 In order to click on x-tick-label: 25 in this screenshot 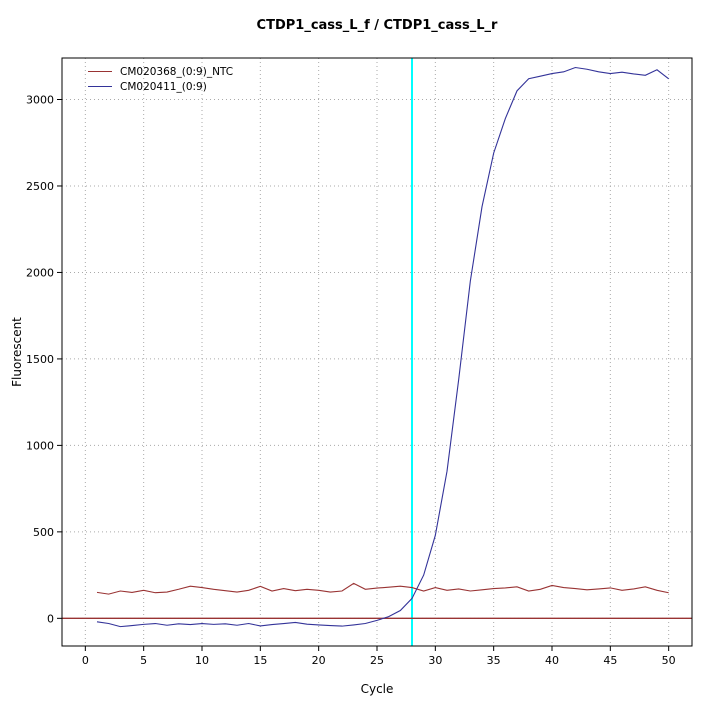, I will do `click(377, 660)`.